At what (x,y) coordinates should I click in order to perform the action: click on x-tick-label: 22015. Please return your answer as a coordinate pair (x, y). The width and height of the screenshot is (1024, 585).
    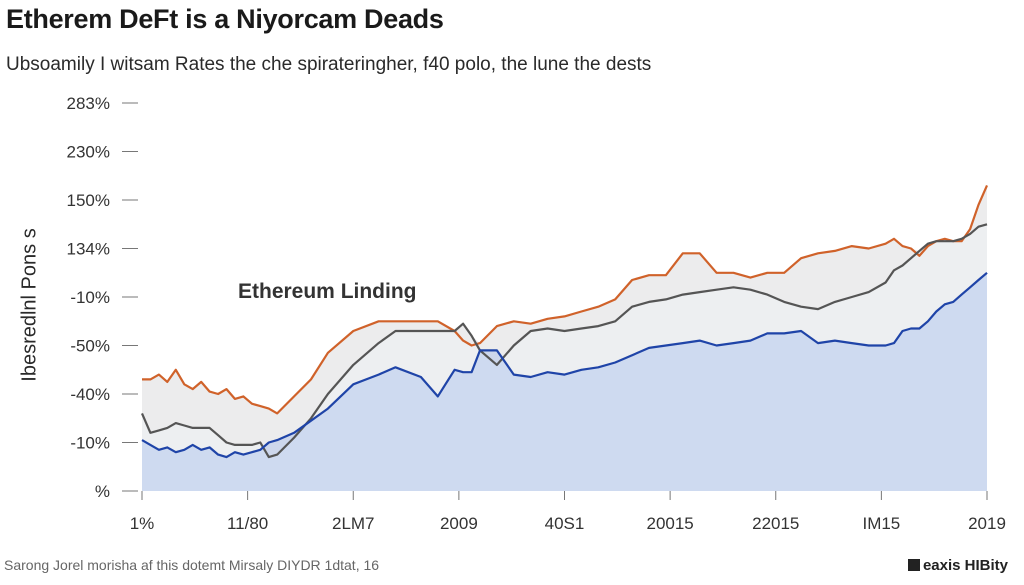
    Looking at the image, I should click on (775, 523).